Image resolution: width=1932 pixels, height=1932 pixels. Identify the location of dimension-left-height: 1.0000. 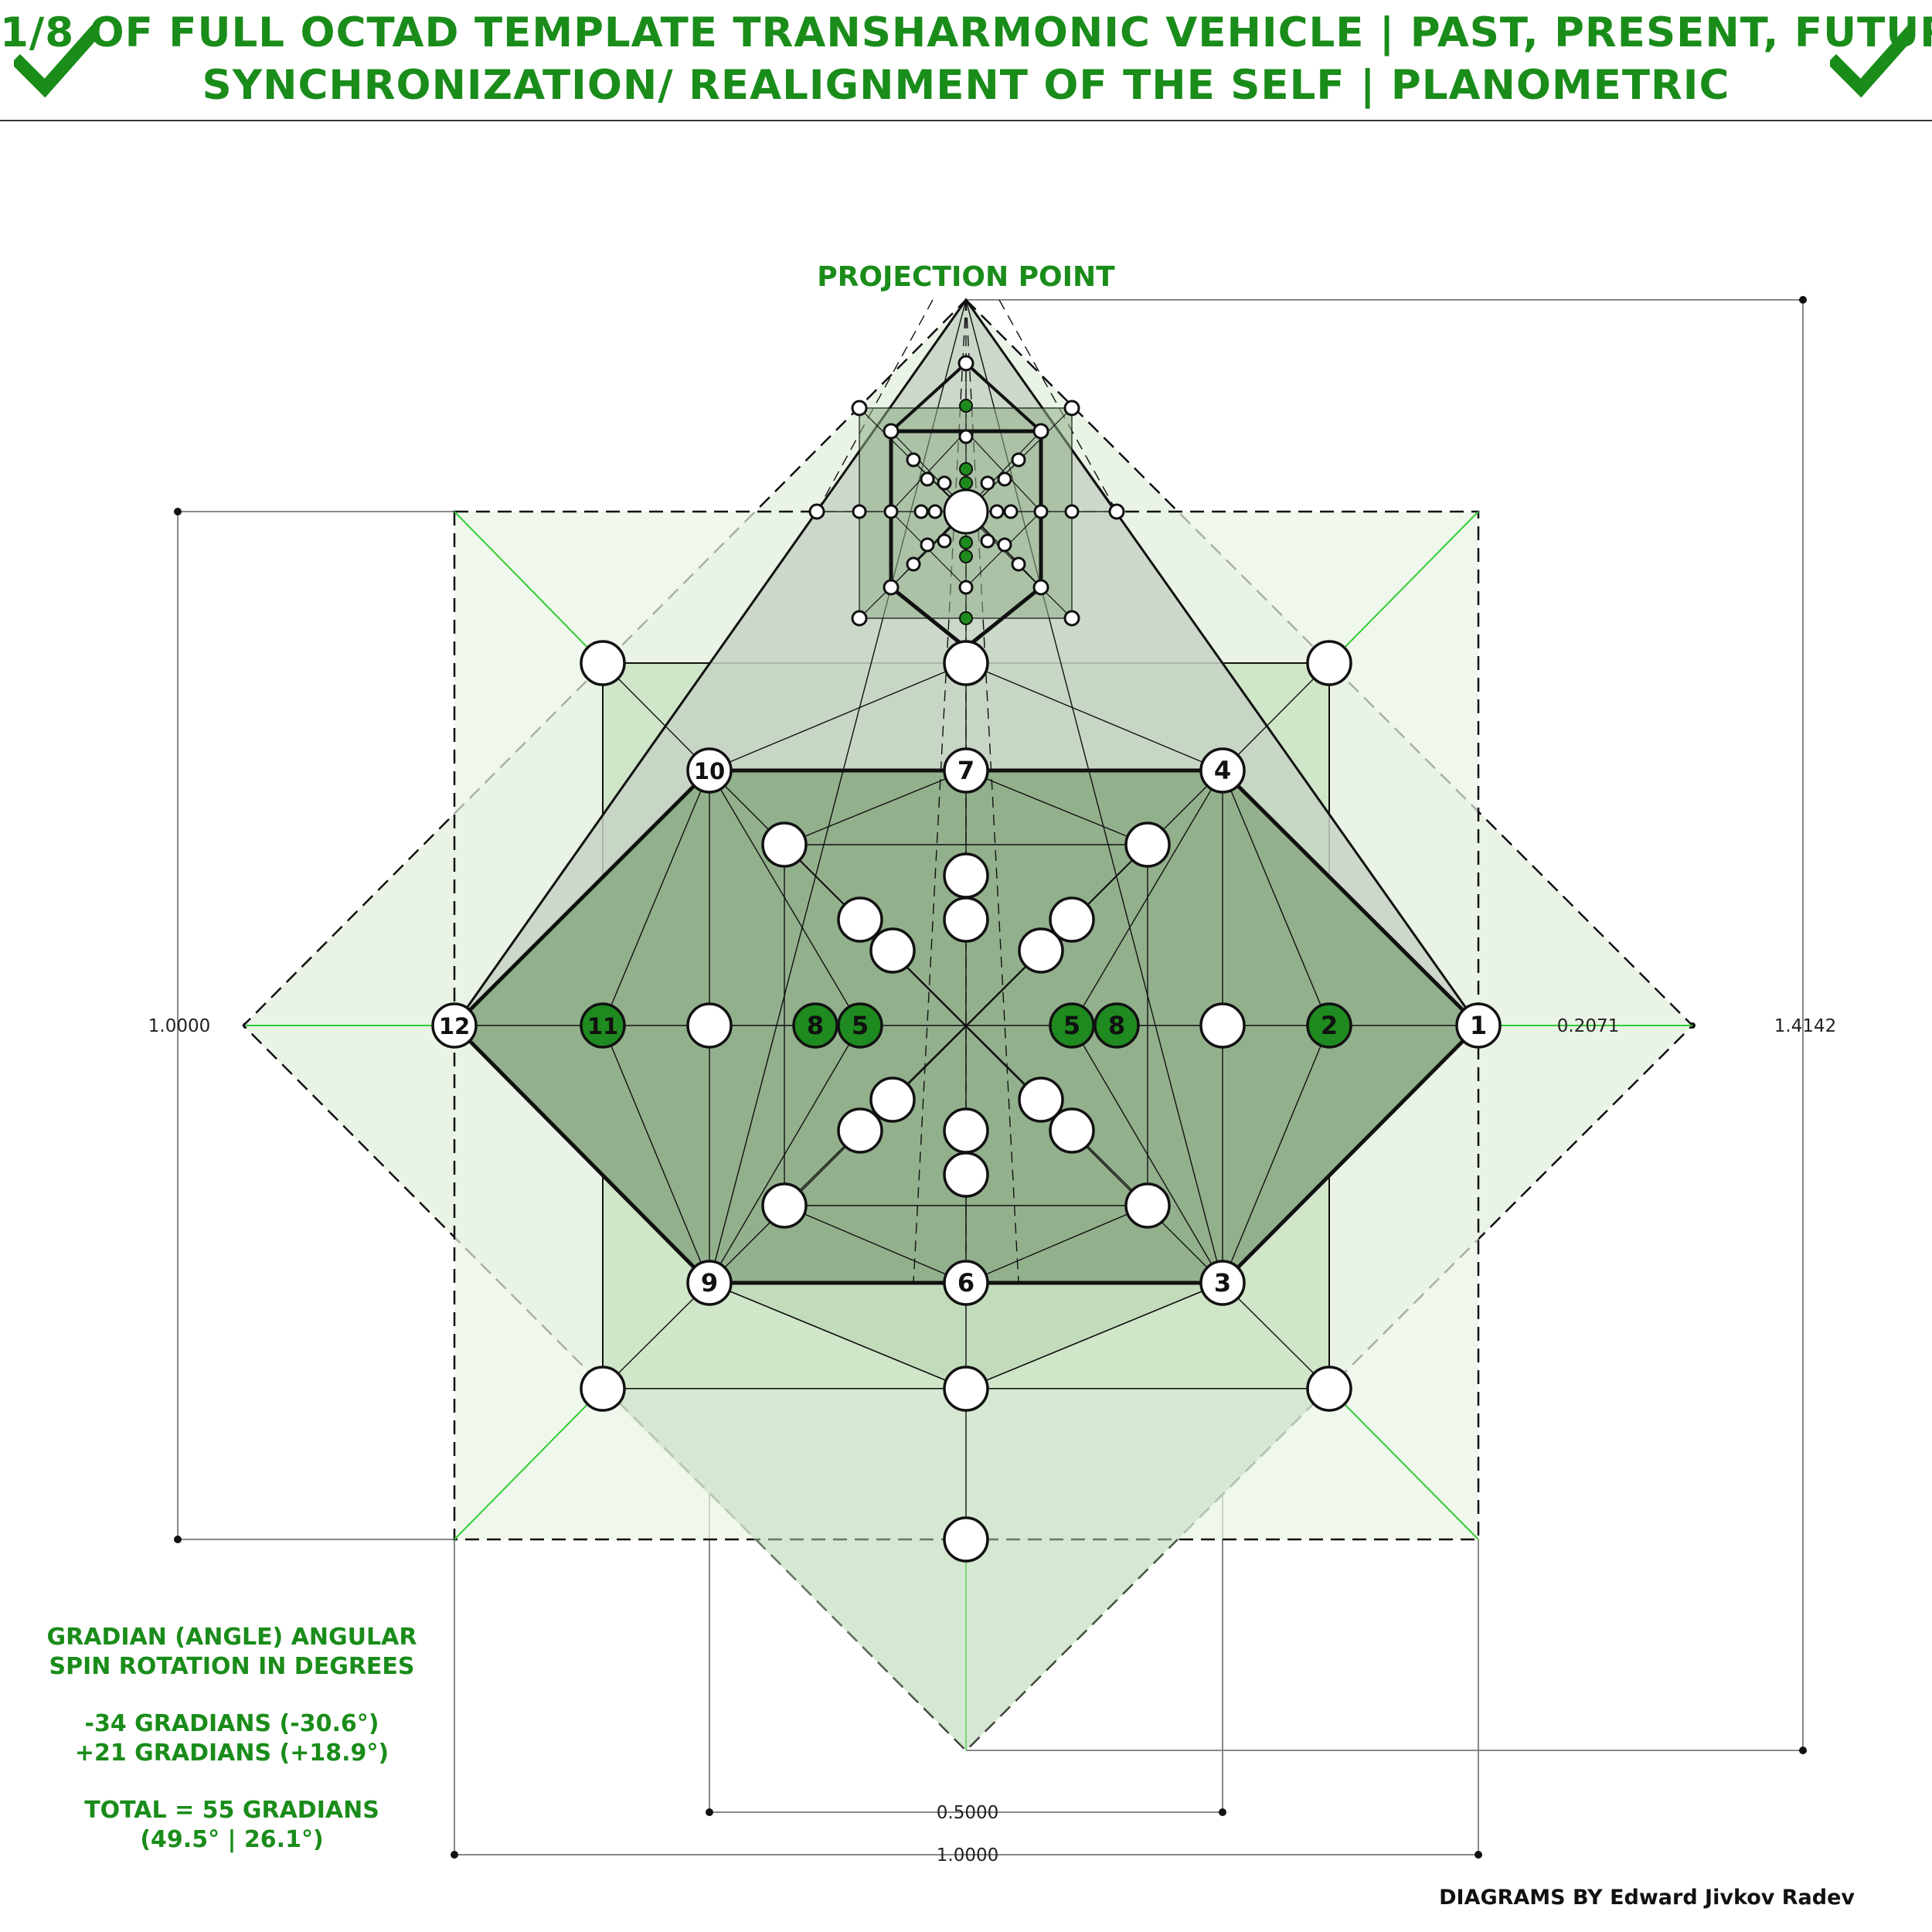
(179, 1026).